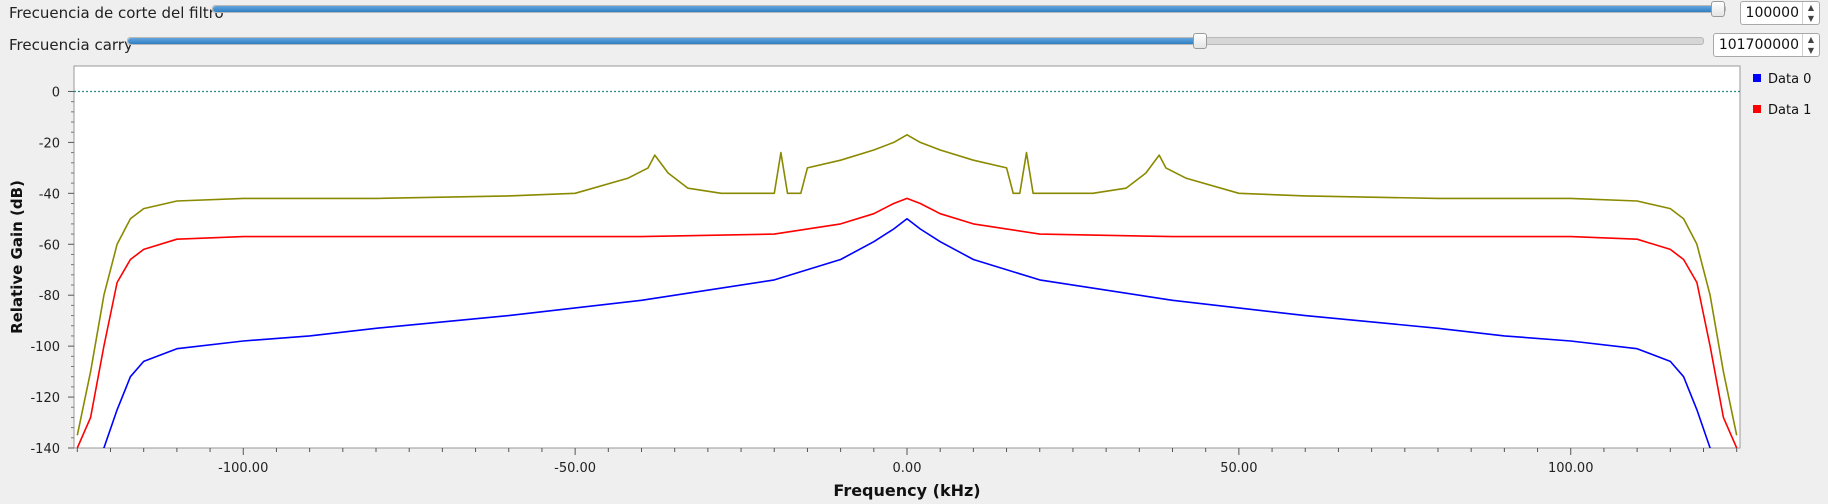  I want to click on x-tick-label: -100.00, so click(243, 468).